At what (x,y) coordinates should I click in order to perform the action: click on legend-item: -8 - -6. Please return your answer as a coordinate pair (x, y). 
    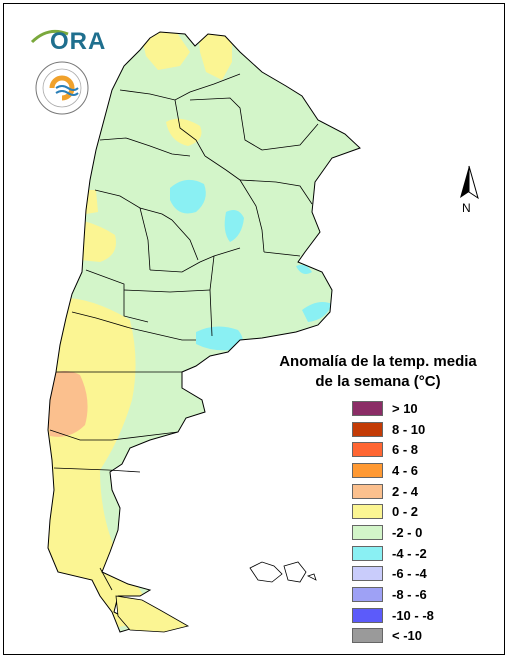
    Looking at the image, I should click on (415, 594).